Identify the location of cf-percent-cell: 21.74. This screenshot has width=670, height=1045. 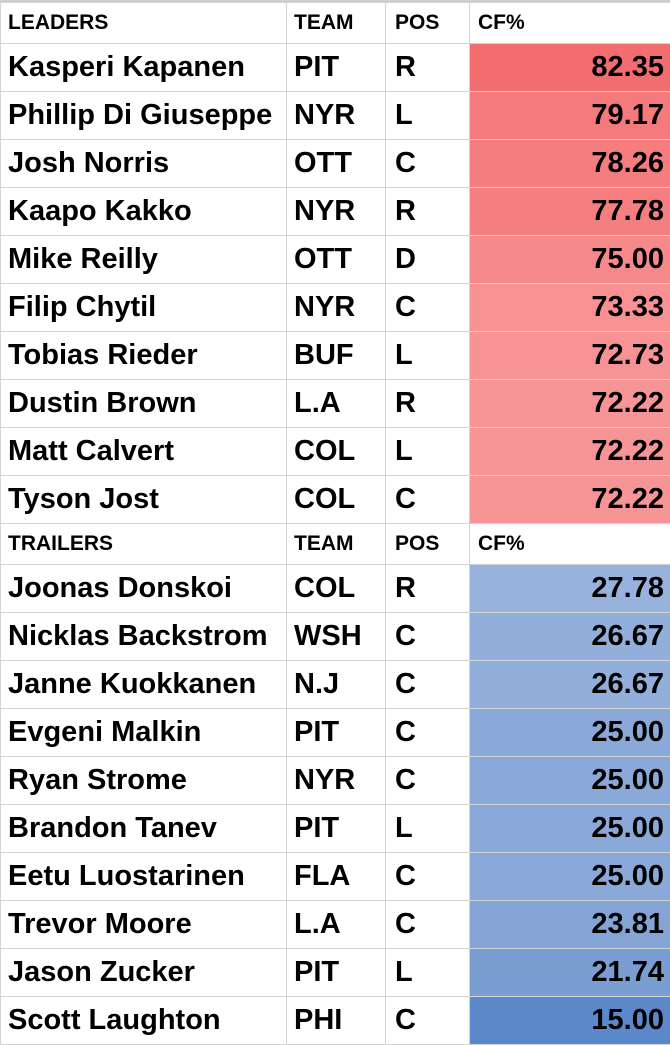
(569, 972).